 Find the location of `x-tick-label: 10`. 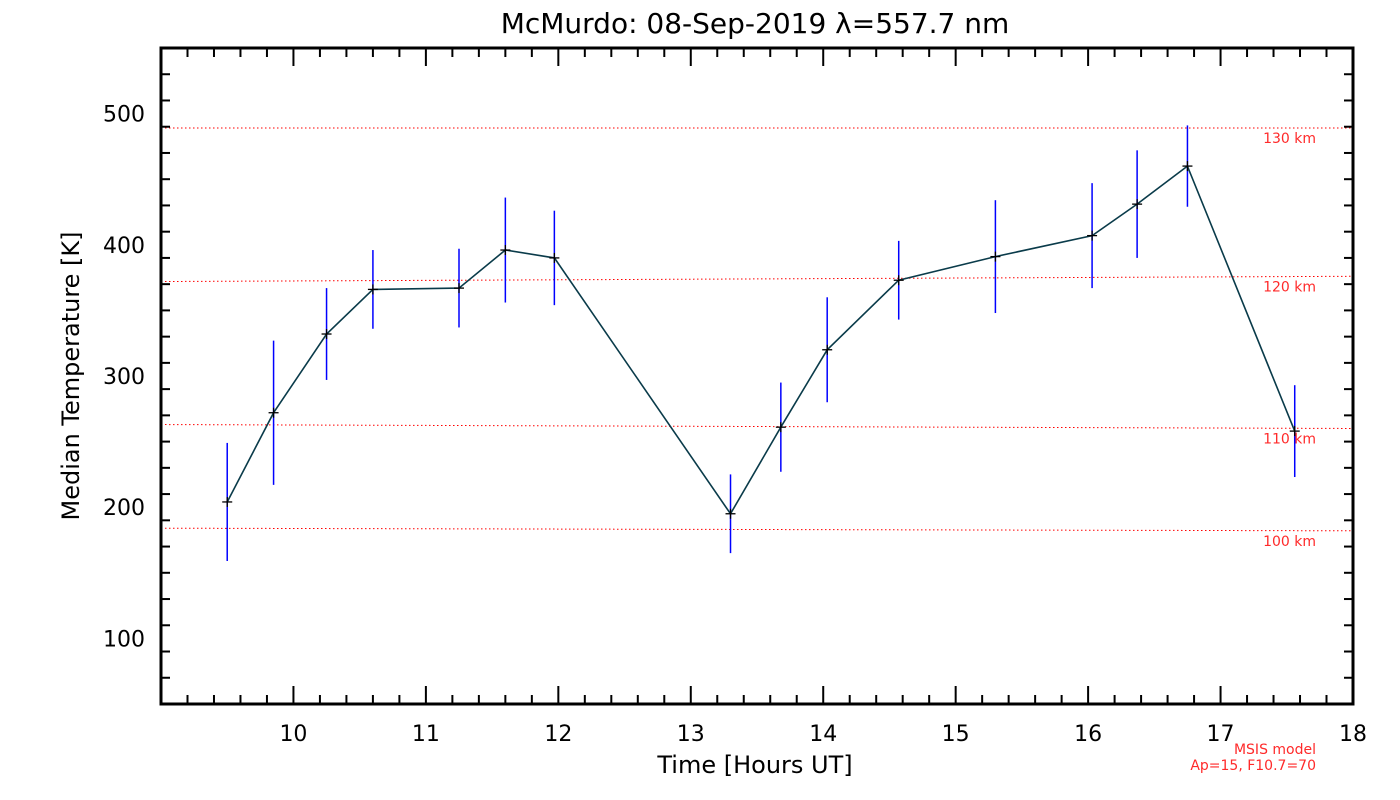

x-tick-label: 10 is located at coordinates (293, 734).